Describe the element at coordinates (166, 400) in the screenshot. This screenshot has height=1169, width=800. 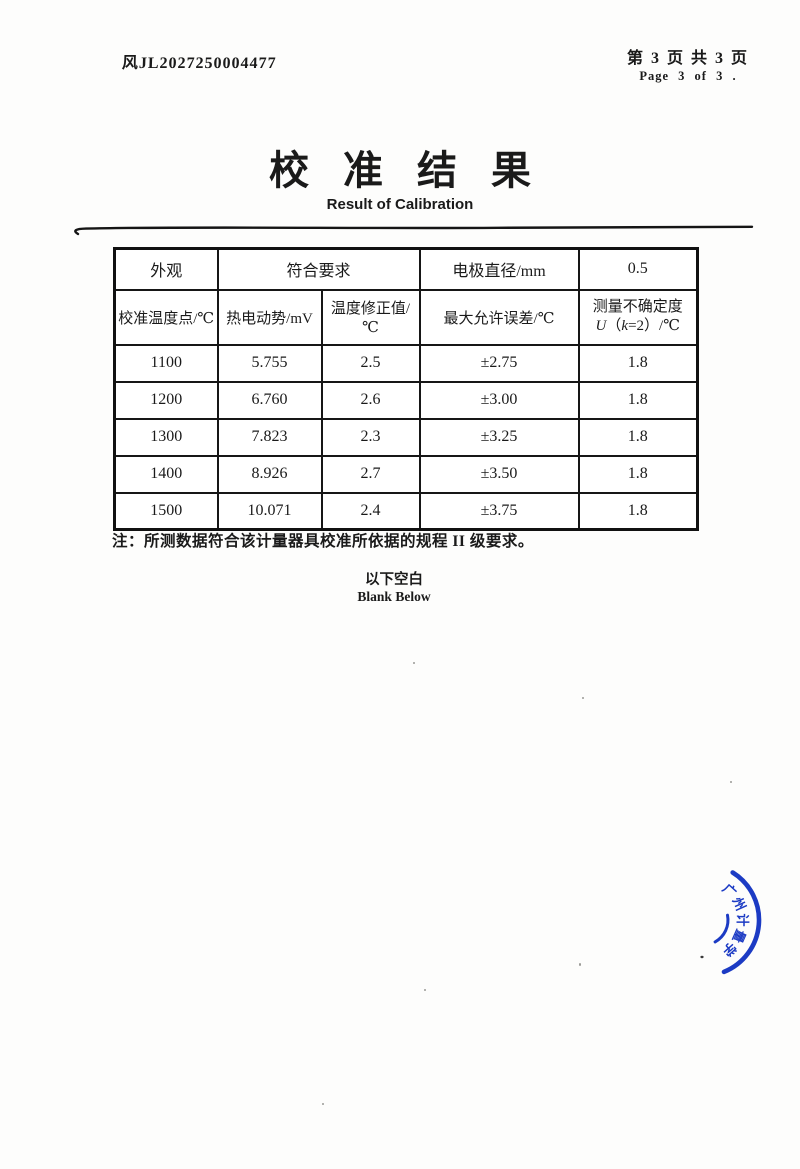
I see `cell-temperature: 1200` at that location.